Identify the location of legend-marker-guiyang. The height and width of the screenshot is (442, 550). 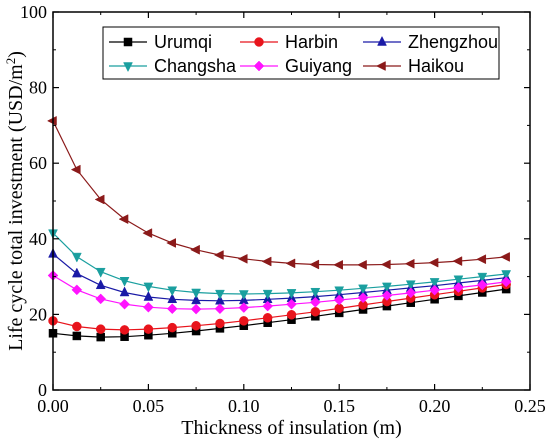
(259, 66).